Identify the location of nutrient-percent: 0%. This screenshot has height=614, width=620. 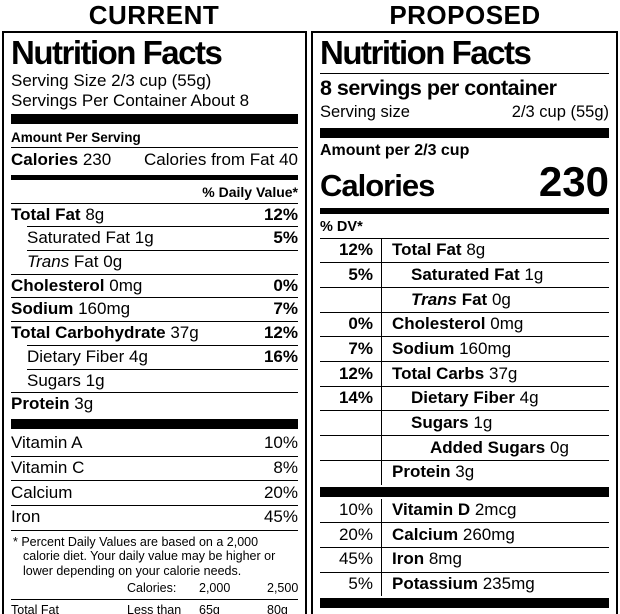
(351, 324).